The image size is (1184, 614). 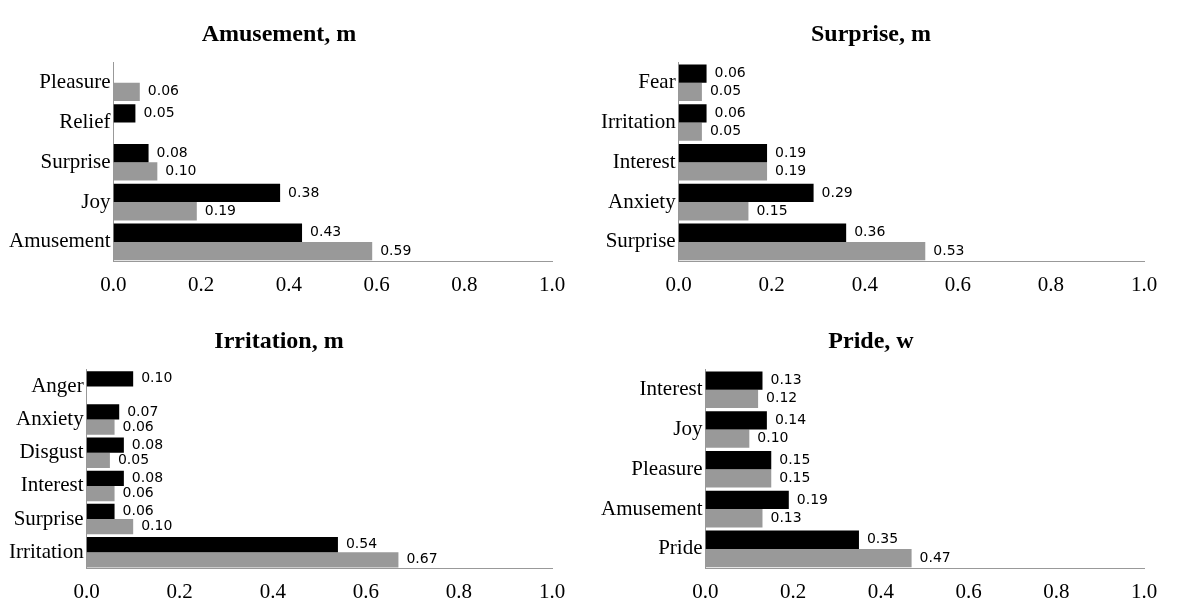 I want to click on data-label: 0.07, so click(x=143, y=410).